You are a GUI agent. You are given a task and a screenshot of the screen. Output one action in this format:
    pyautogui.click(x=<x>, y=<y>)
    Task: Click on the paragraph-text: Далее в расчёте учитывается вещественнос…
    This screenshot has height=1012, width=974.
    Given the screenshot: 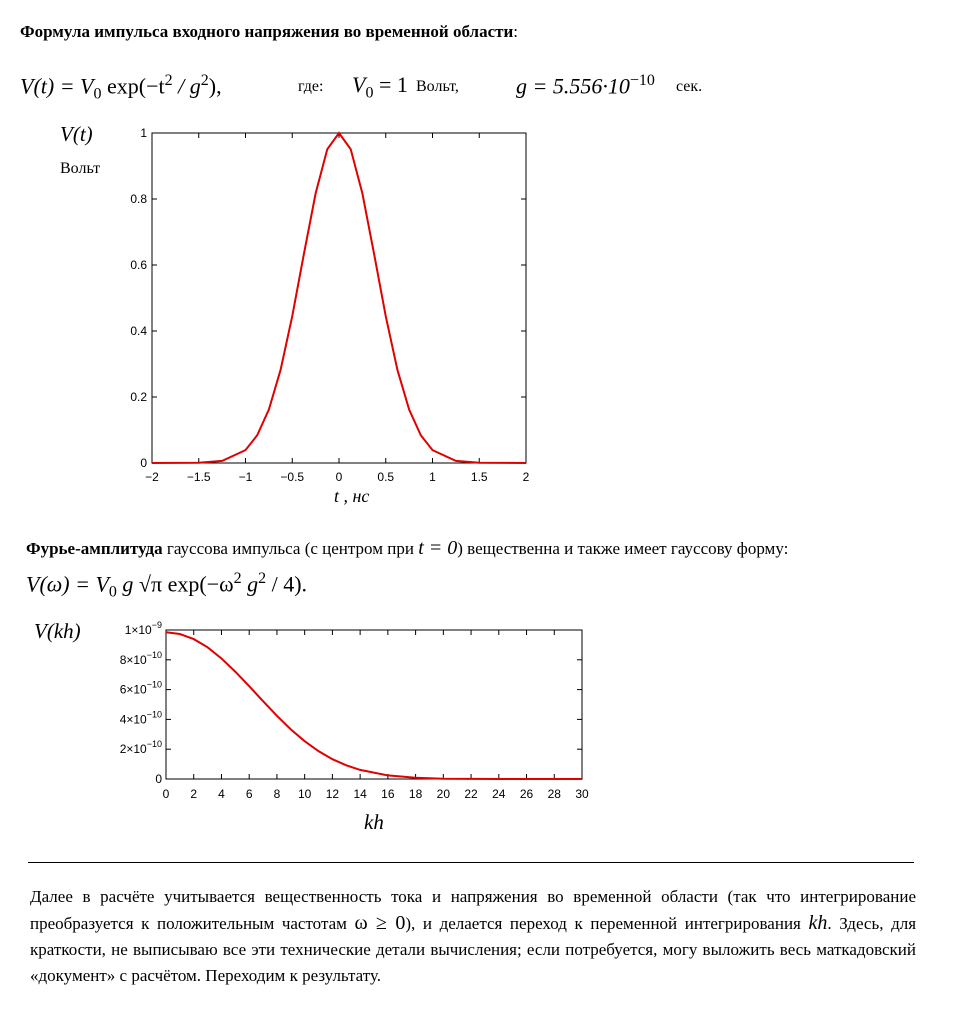 What is the action you would take?
    pyautogui.click(x=473, y=910)
    